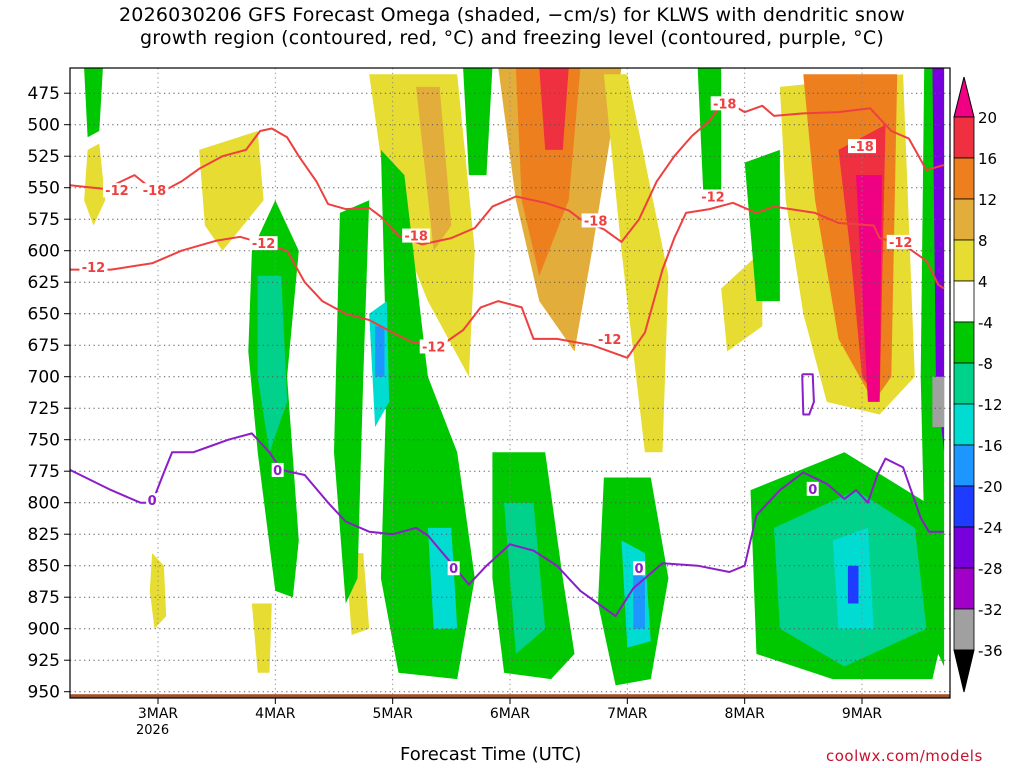 The image size is (1024, 768). I want to click on y-tick-label: 875, so click(44, 598).